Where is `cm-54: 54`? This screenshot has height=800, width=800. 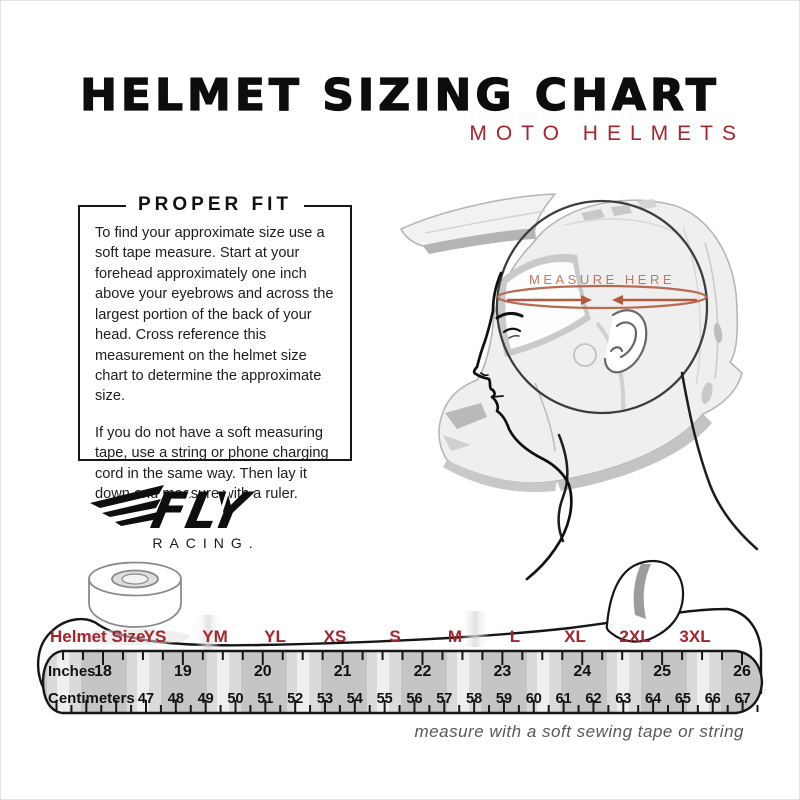
cm-54: 54 is located at coordinates (355, 699).